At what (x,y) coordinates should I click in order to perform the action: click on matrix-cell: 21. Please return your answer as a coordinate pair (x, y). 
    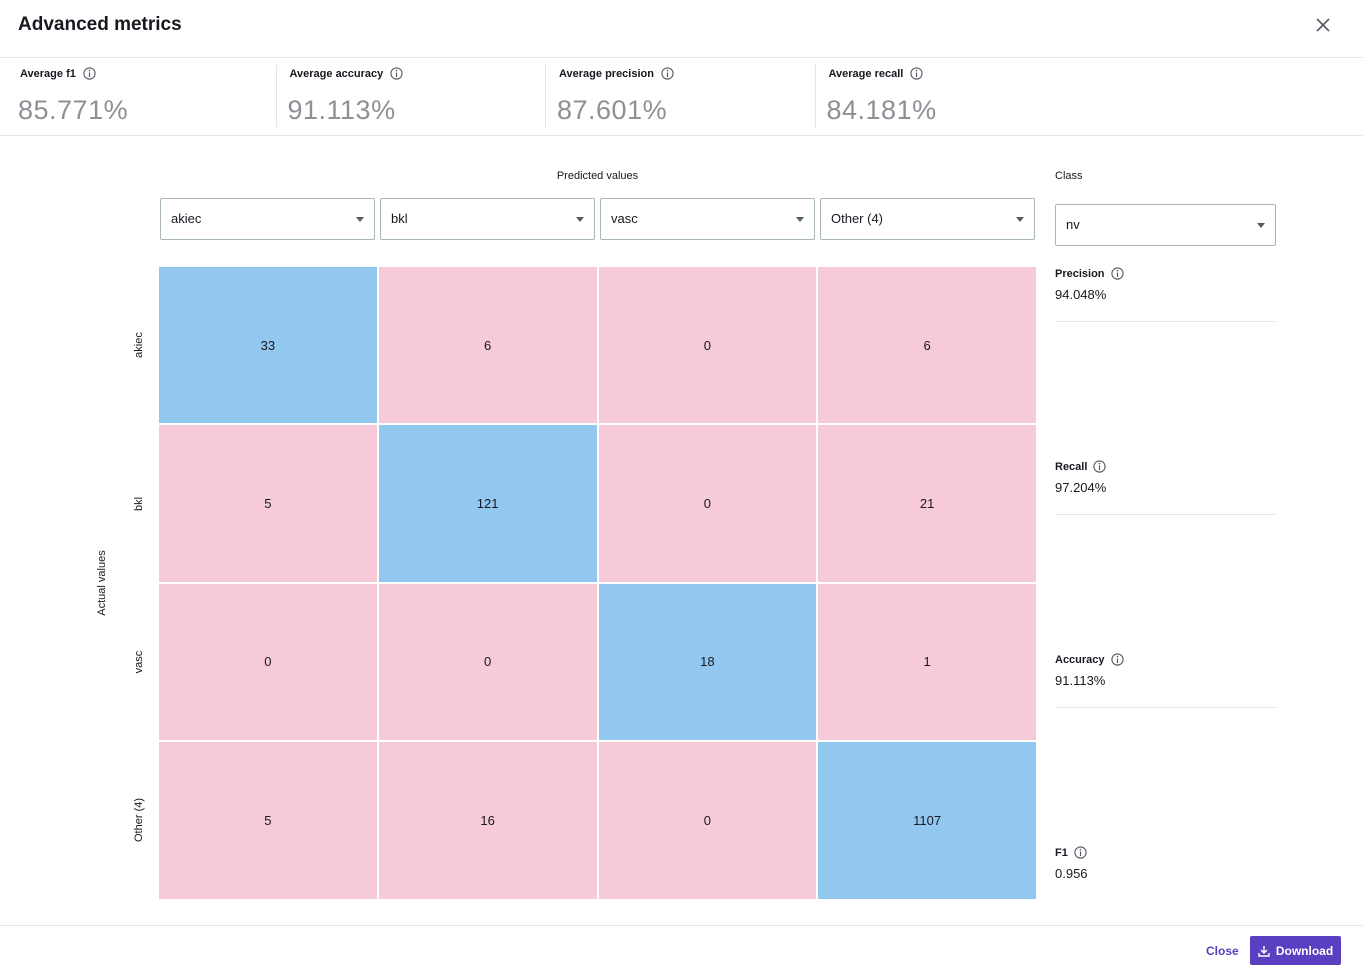
    Looking at the image, I should click on (927, 503).